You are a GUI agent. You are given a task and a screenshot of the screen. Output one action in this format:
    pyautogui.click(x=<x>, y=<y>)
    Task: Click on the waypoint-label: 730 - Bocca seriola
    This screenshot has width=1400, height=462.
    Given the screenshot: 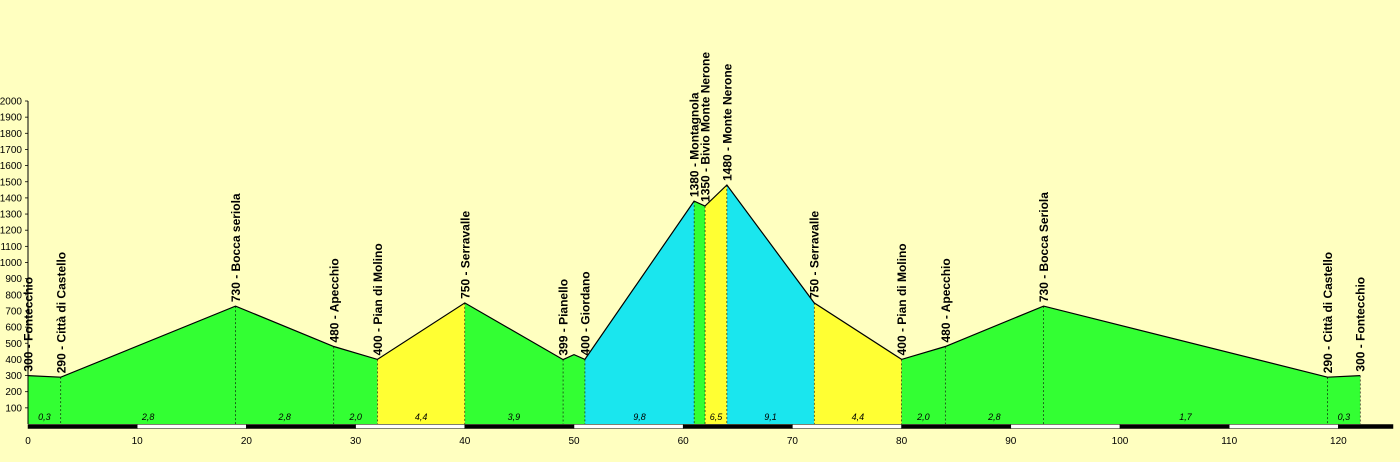 What is the action you would take?
    pyautogui.click(x=236, y=247)
    